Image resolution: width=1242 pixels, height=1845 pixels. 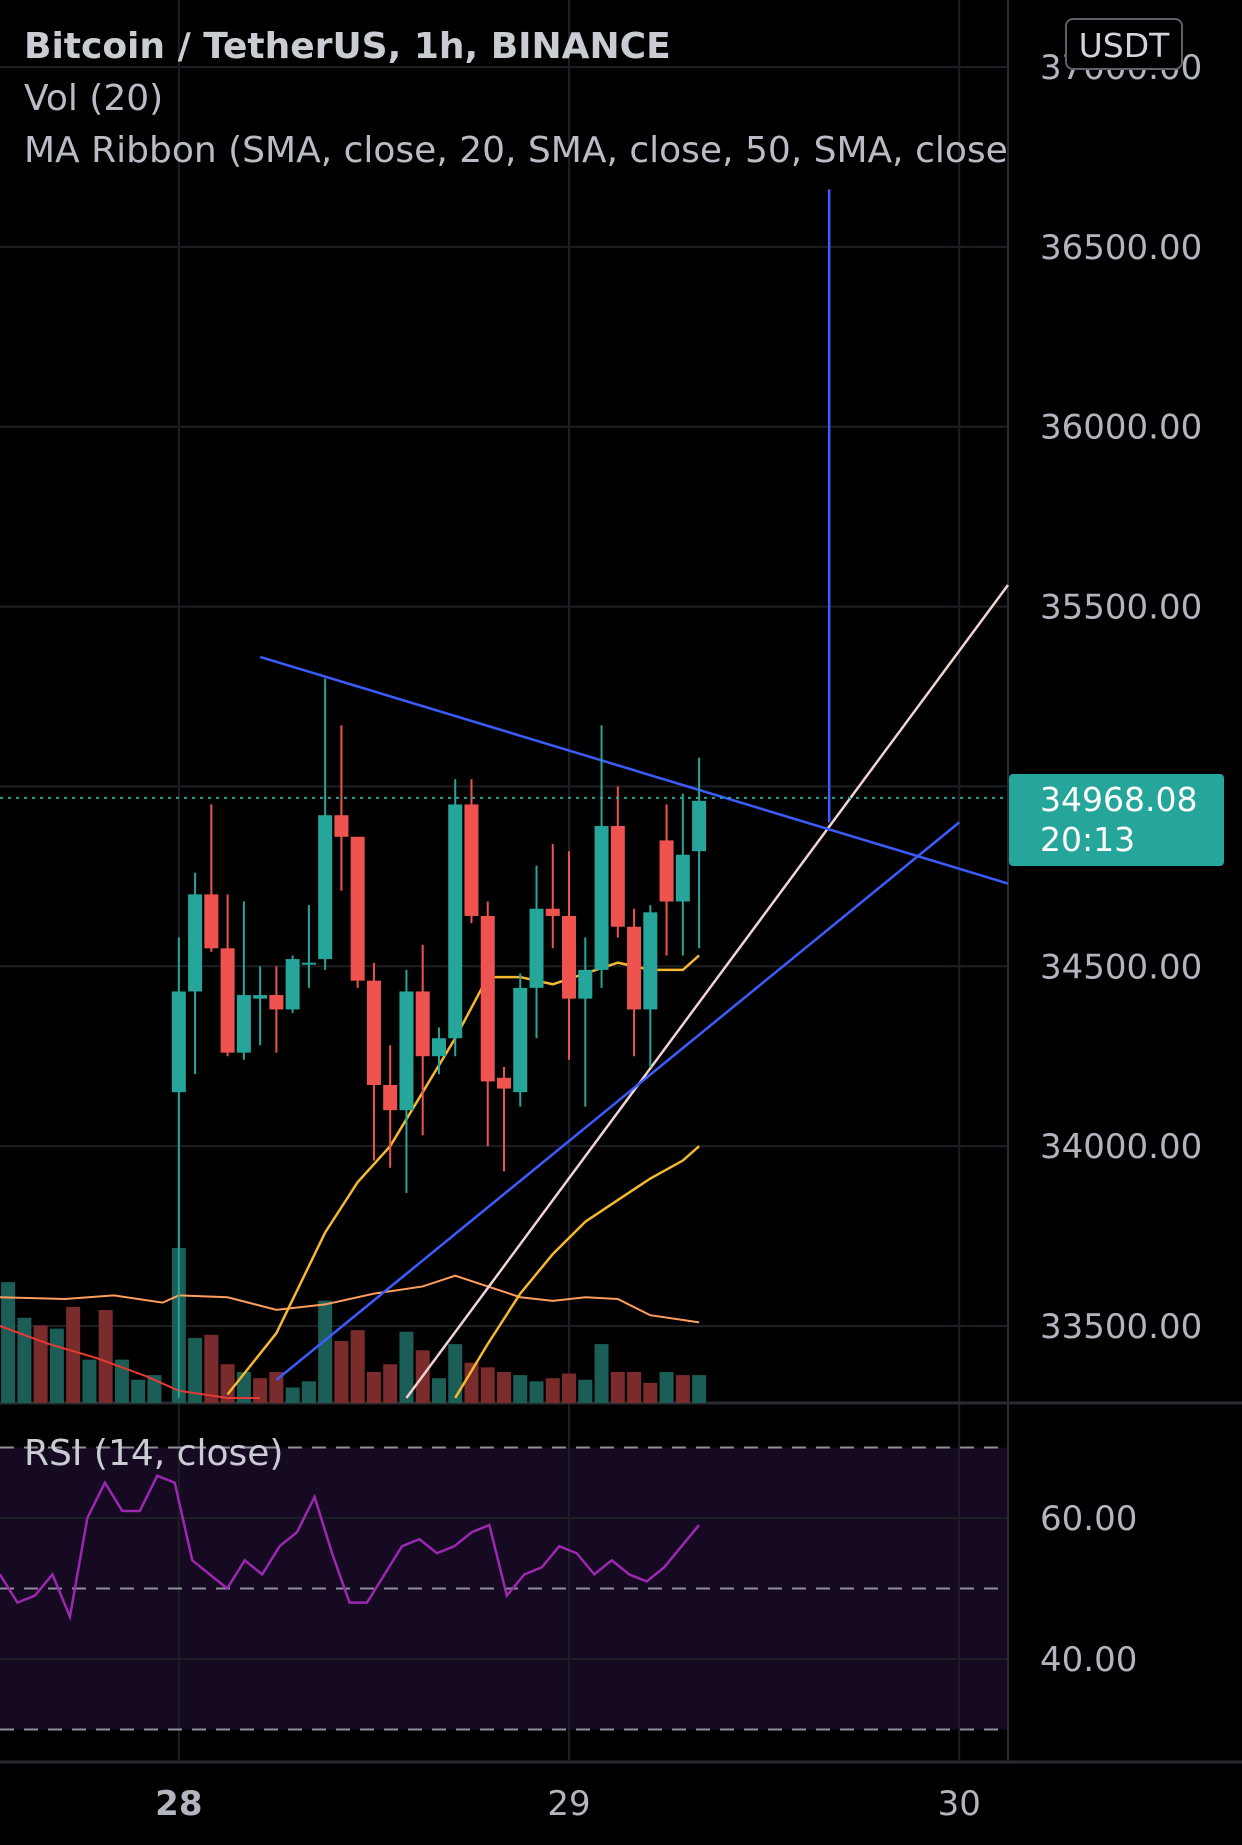 I want to click on last-price-tag: 34968.08 20:13, so click(x=1116, y=820).